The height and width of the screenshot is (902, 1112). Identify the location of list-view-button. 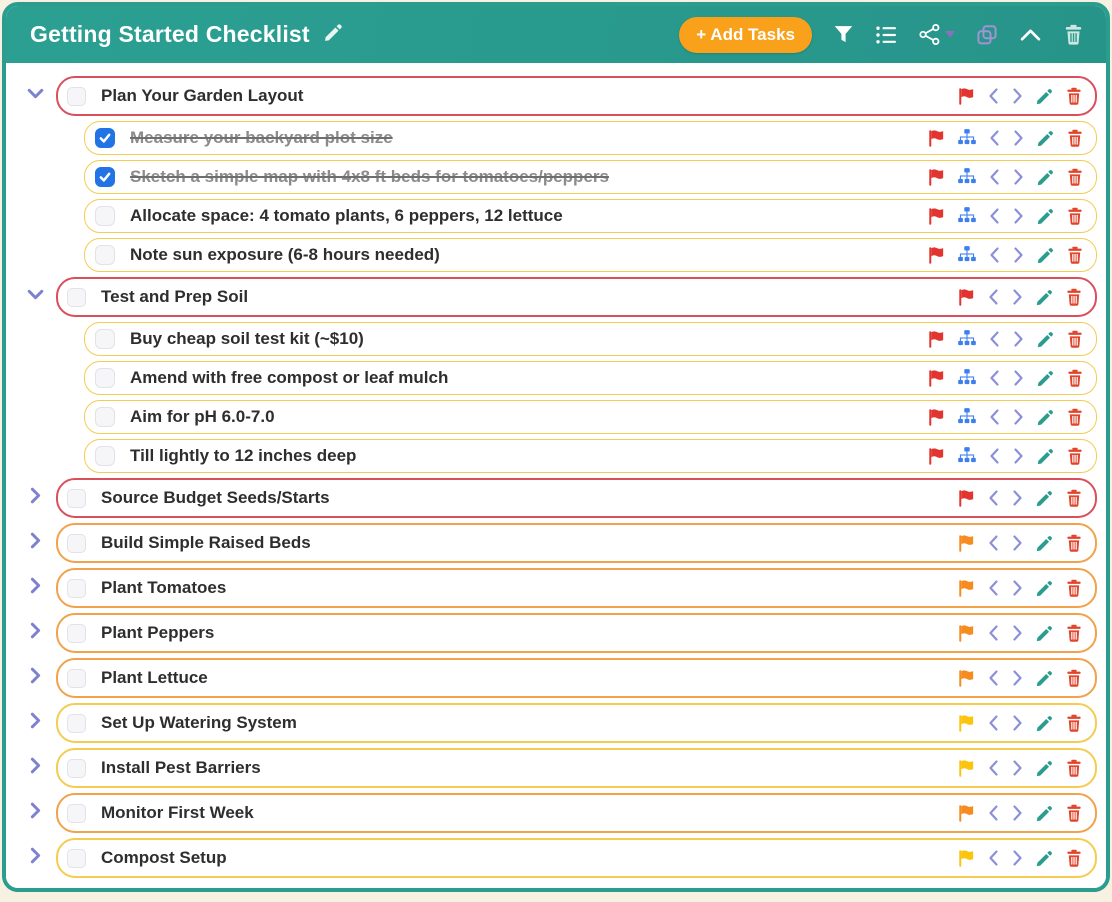
(886, 35).